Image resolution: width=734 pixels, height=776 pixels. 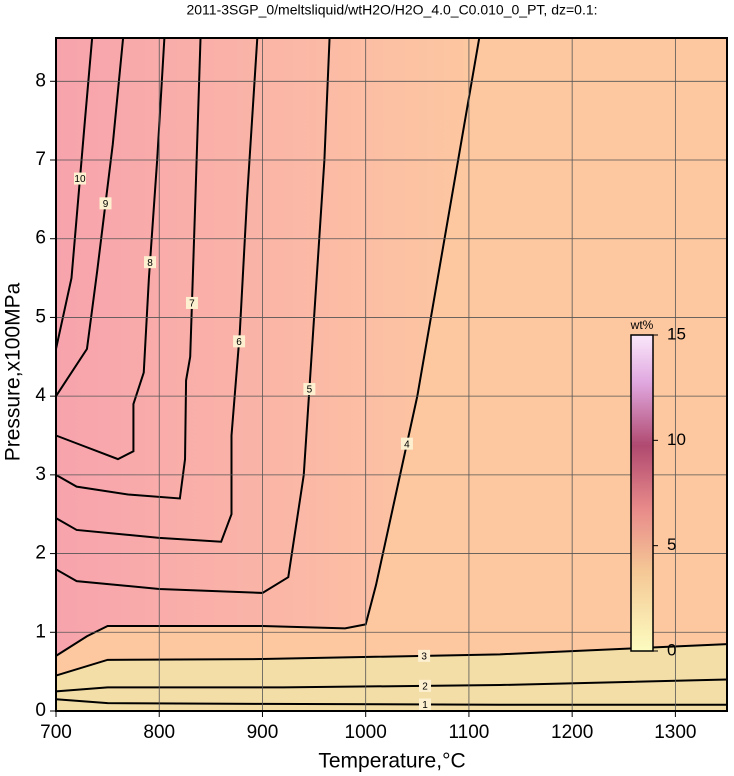 What do you see at coordinates (40, 80) in the screenshot?
I see `y-tick-label: 8` at bounding box center [40, 80].